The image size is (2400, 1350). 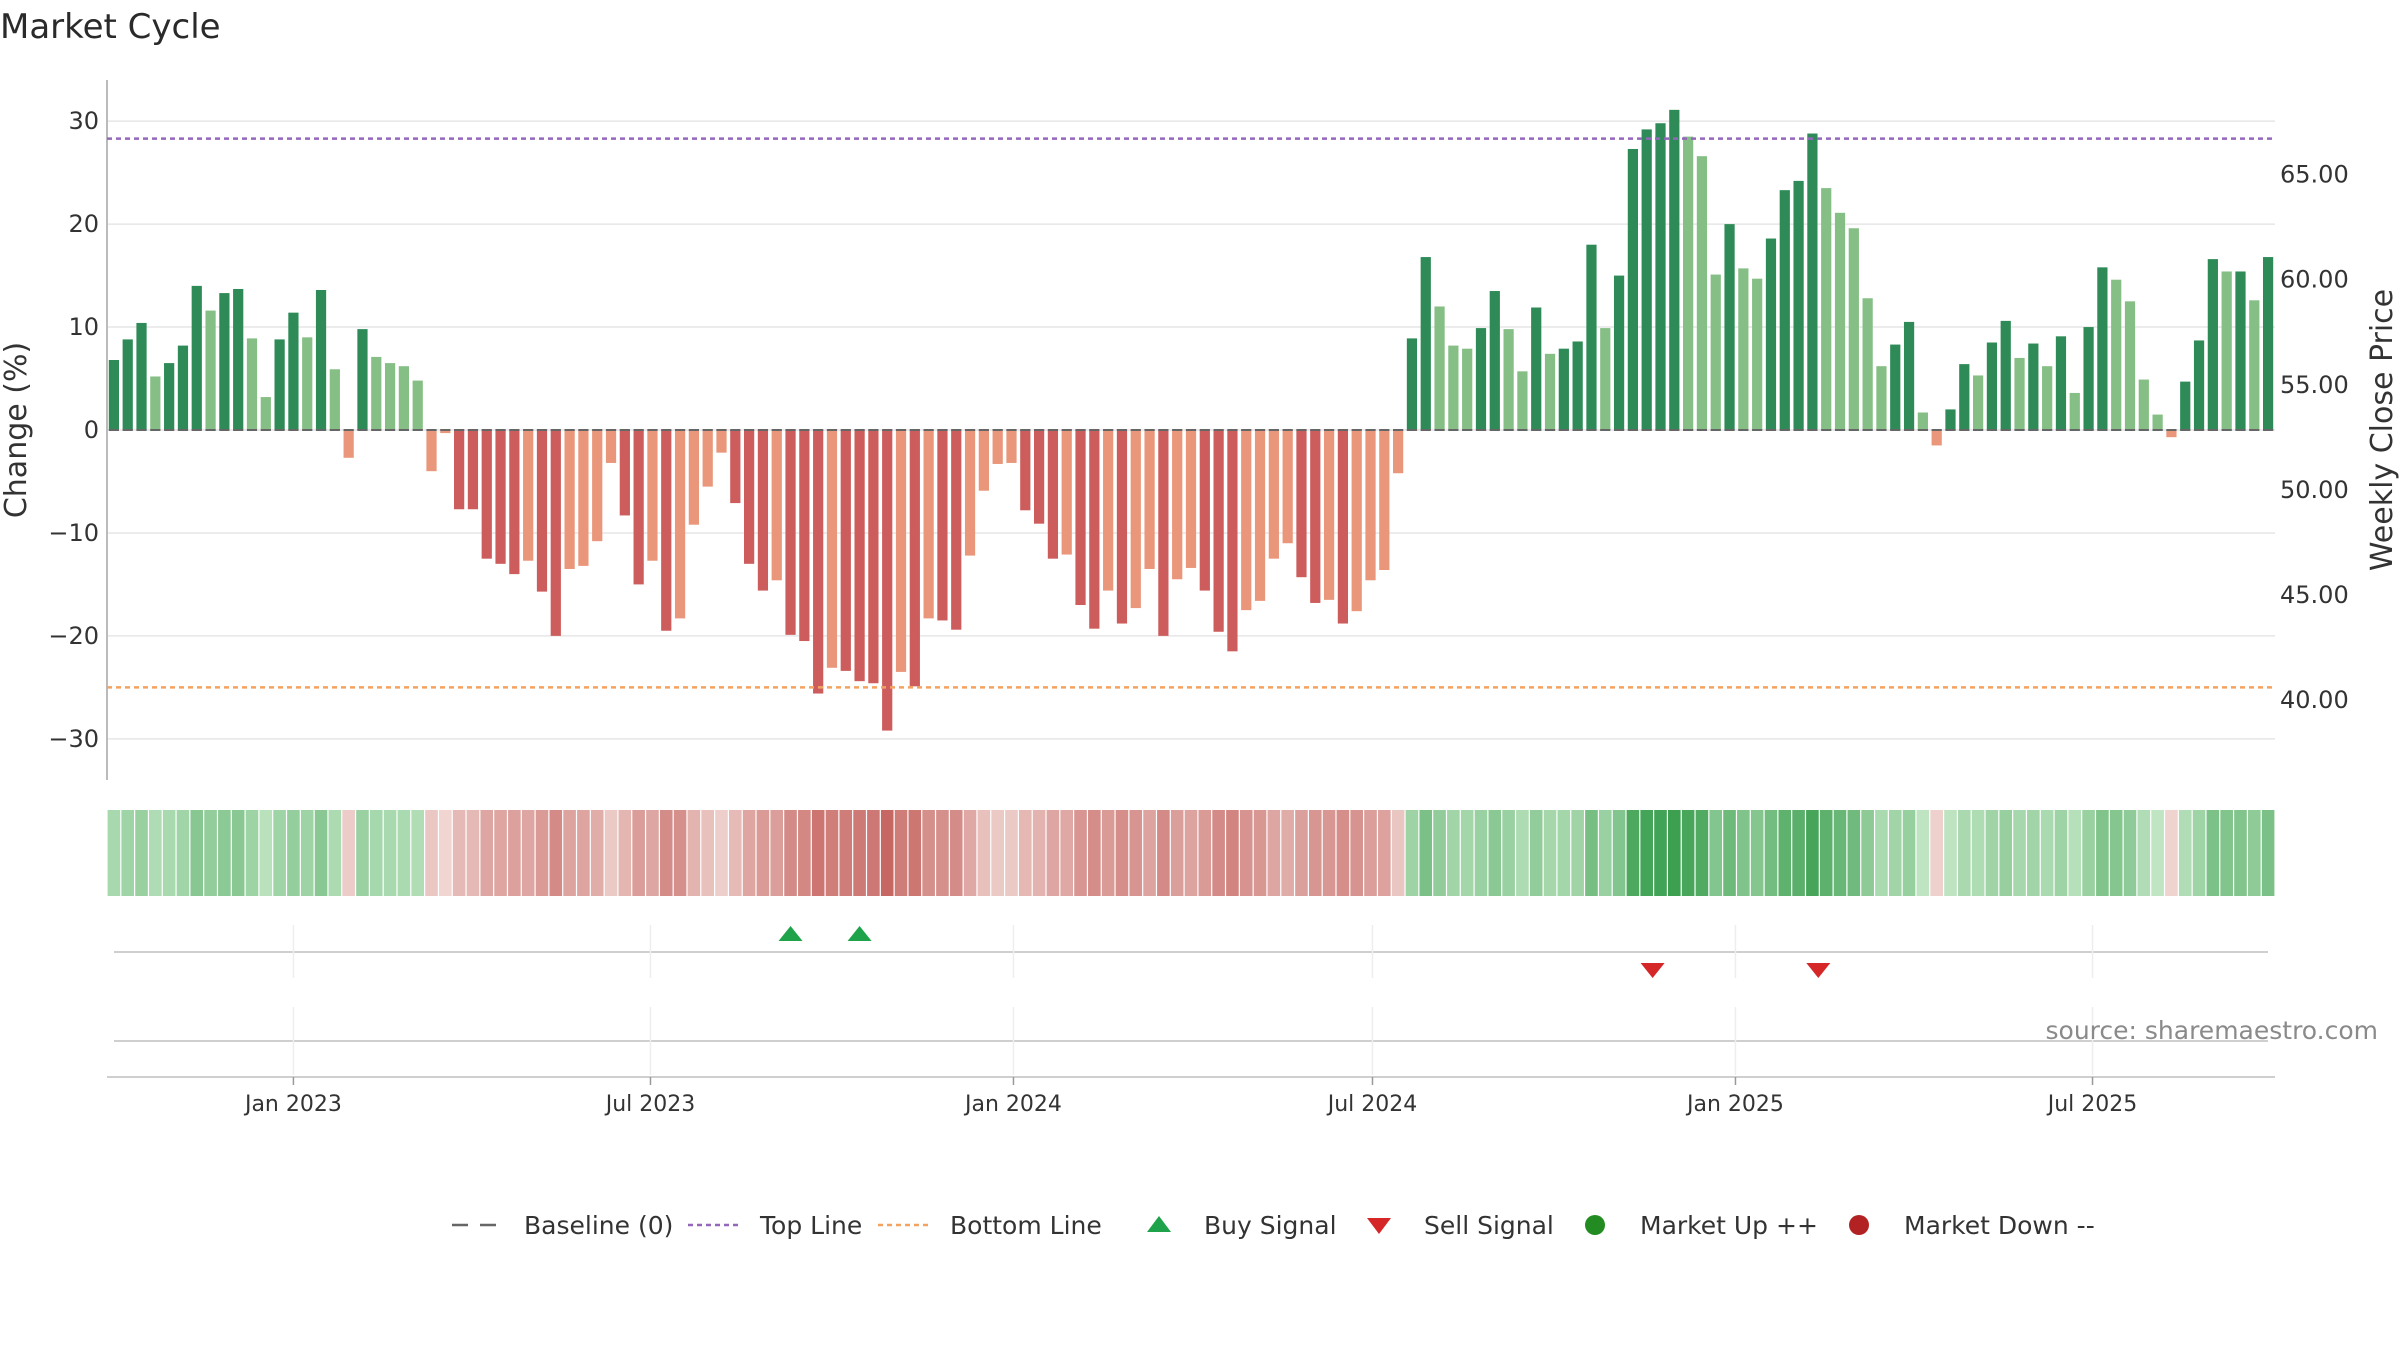 I want to click on legend-item: Market Down --, so click(x=1972, y=1225).